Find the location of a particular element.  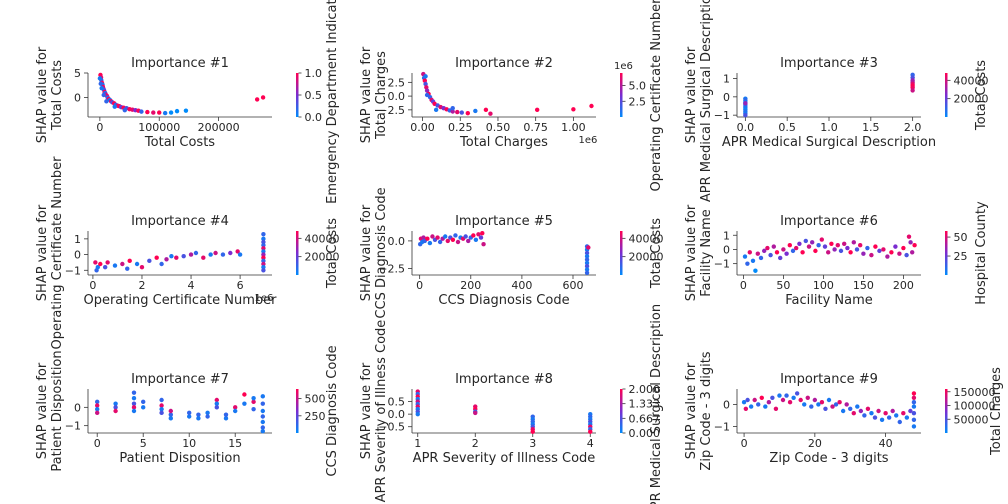

y-axis-label: Zip Code - 3 digits is located at coordinates (706, 410).